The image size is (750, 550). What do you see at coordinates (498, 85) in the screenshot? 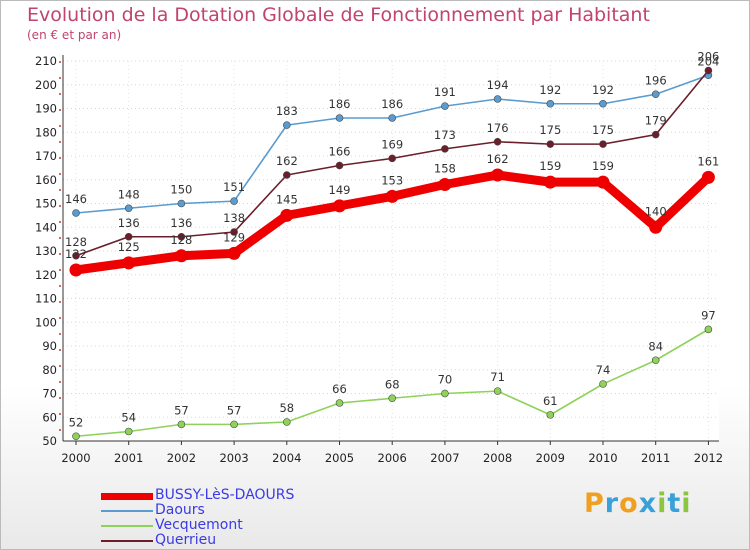
I see `data-label: 194` at bounding box center [498, 85].